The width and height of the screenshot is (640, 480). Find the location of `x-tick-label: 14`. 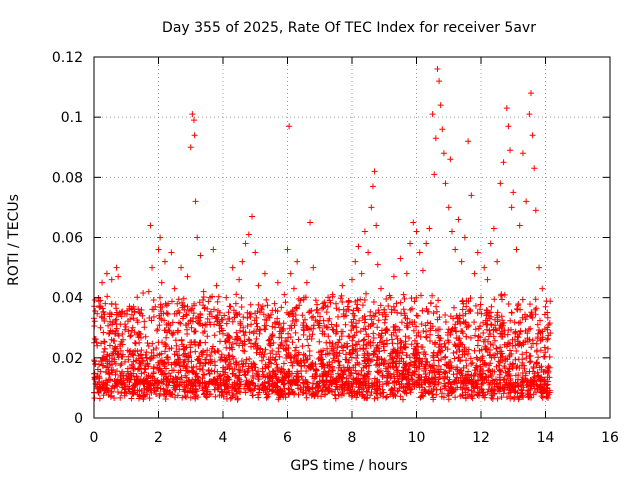

x-tick-label: 14 is located at coordinates (546, 438).